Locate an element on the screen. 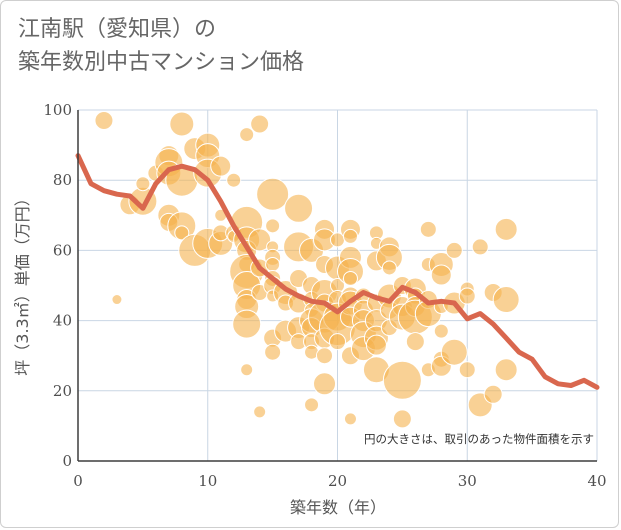 The width and height of the screenshot is (621, 530). y-tick-label: 60 is located at coordinates (62, 250).